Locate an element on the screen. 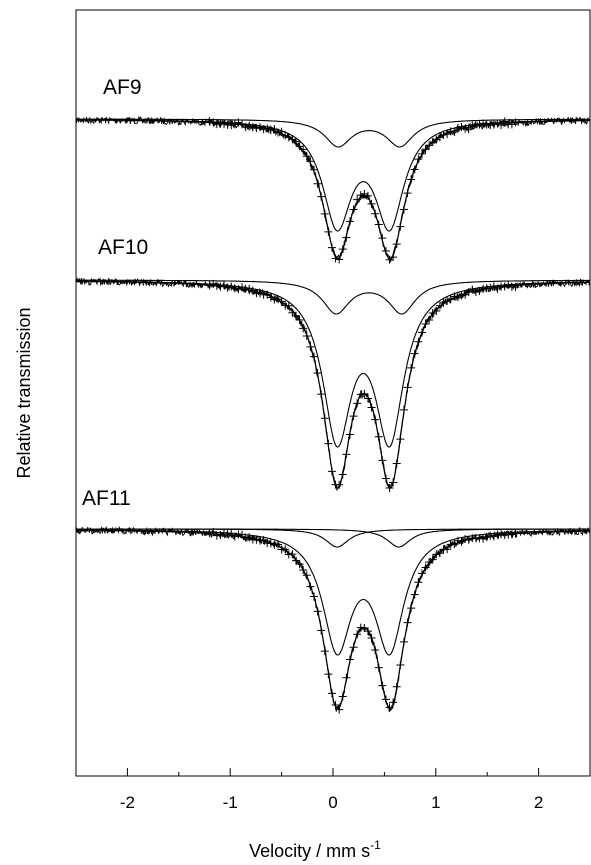  x-axis-label-superscript: -1 is located at coordinates (375, 845).